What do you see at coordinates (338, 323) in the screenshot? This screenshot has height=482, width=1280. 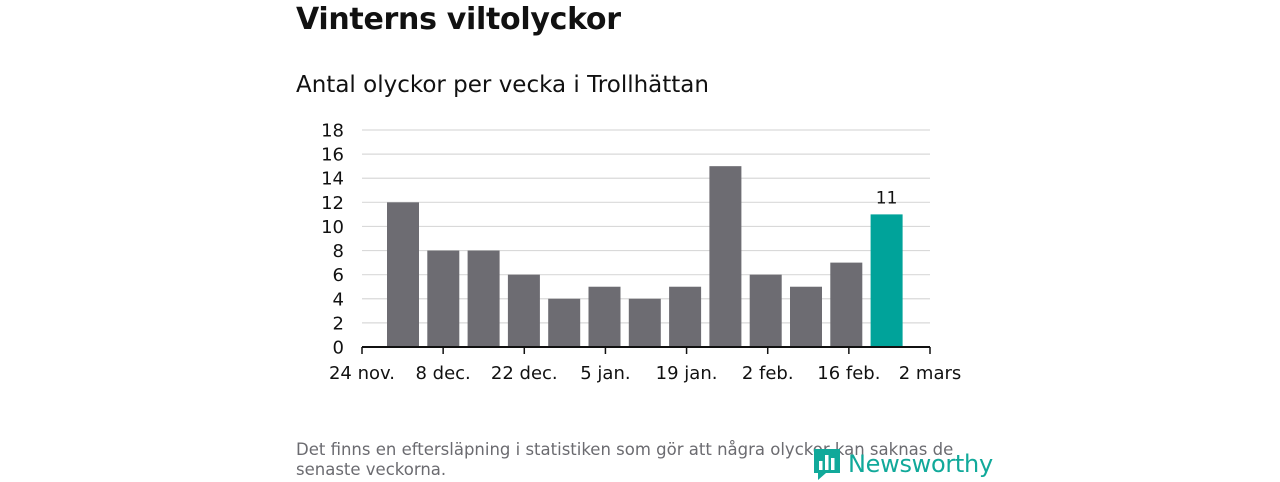 I see `y-tick-label: 2` at bounding box center [338, 323].